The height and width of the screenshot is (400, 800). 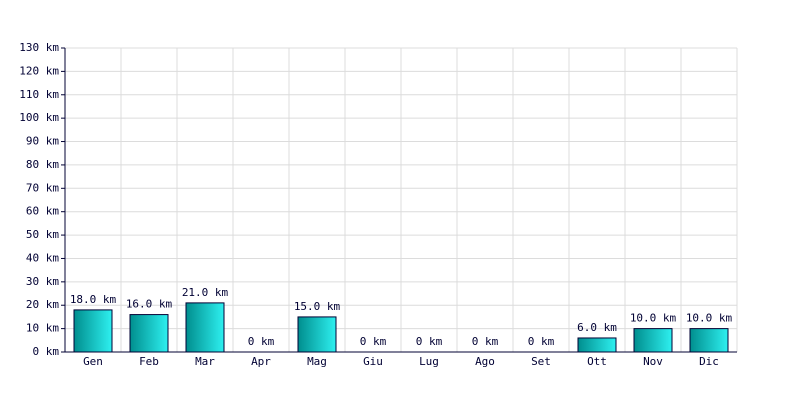 What do you see at coordinates (93, 361) in the screenshot?
I see `x-tick-label: Gen` at bounding box center [93, 361].